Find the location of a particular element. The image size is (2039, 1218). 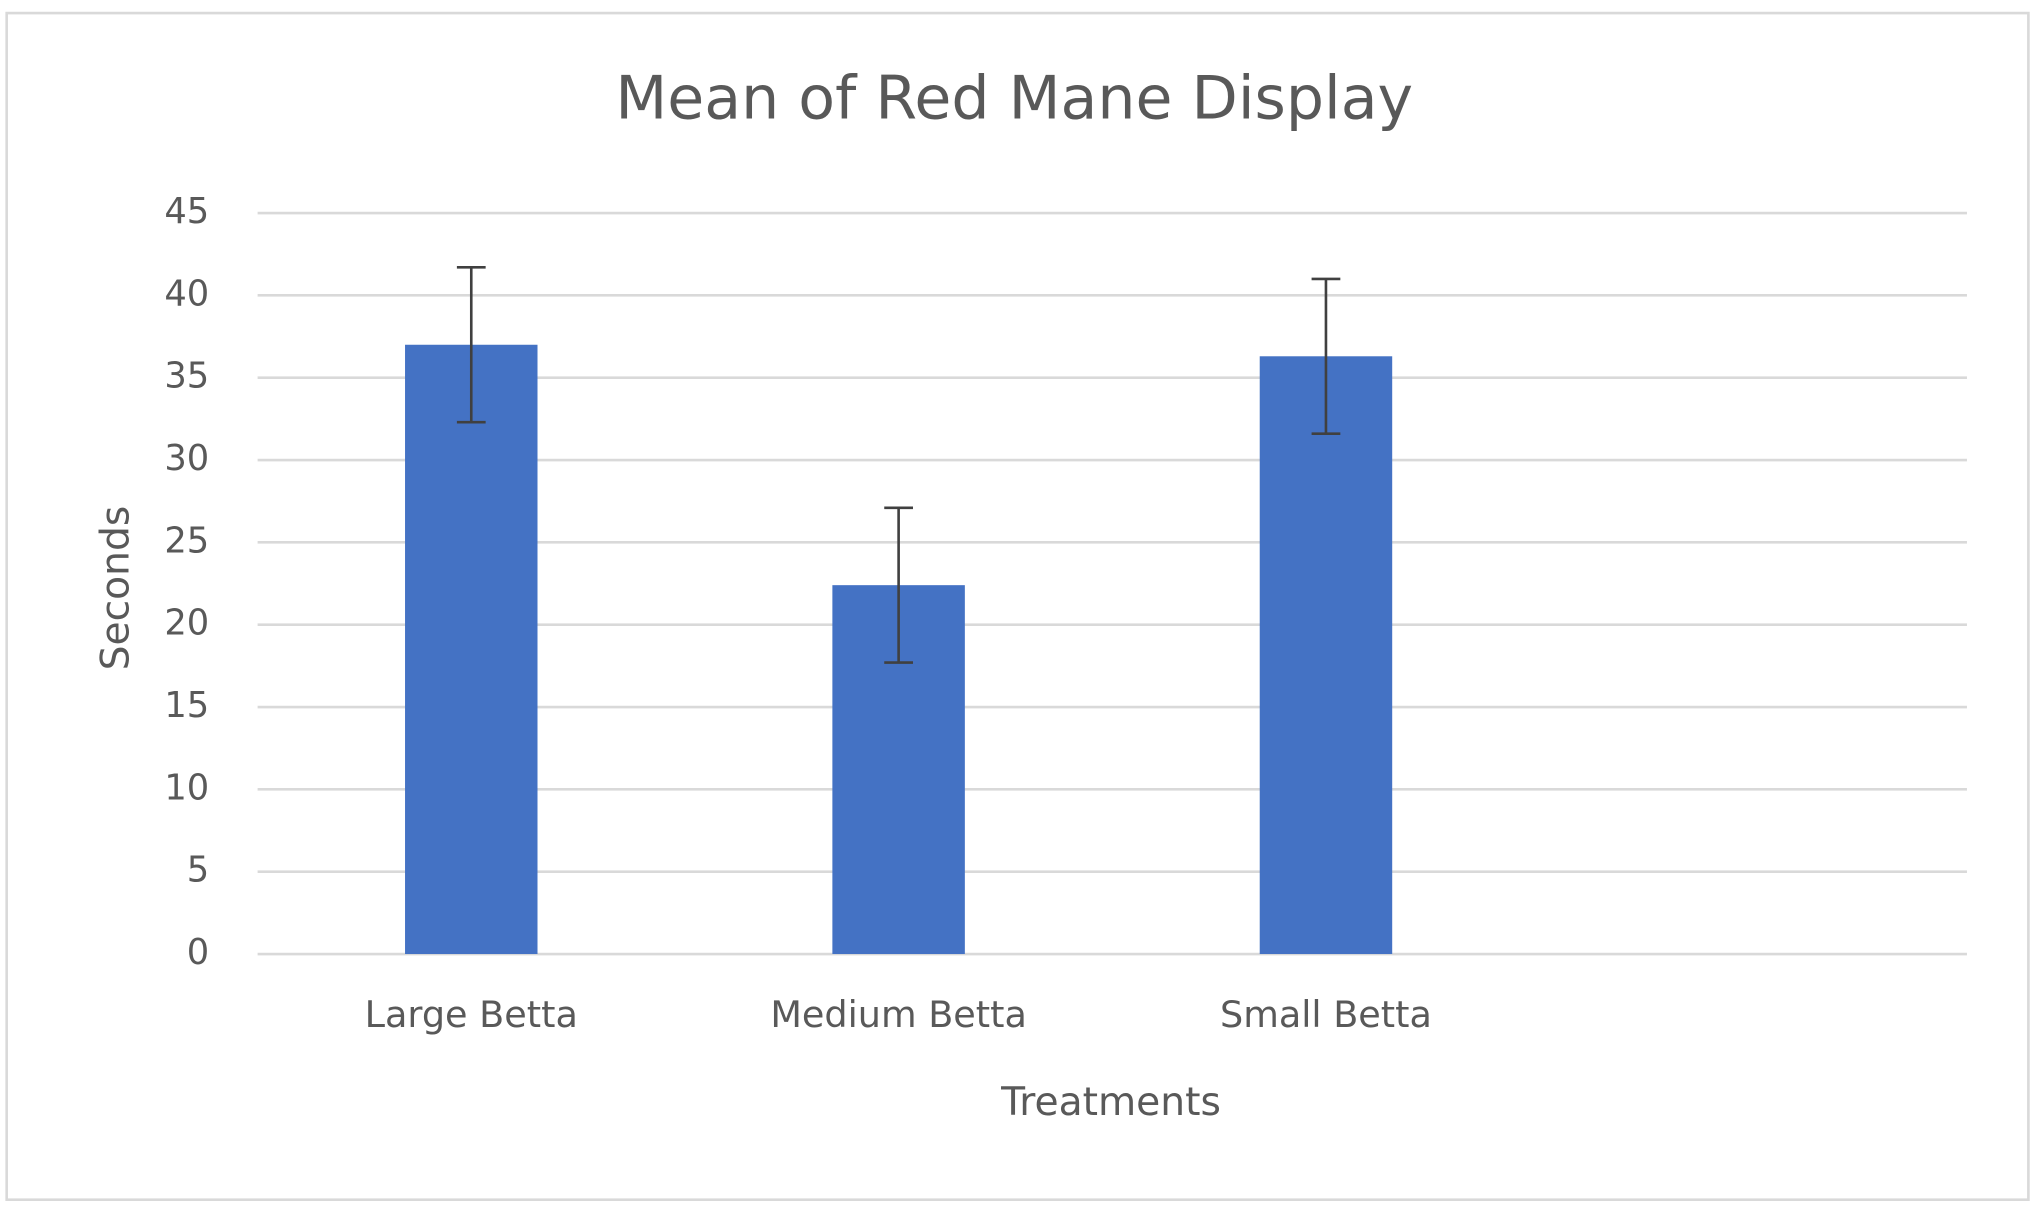

y-tick-label: 5 is located at coordinates (198, 870).